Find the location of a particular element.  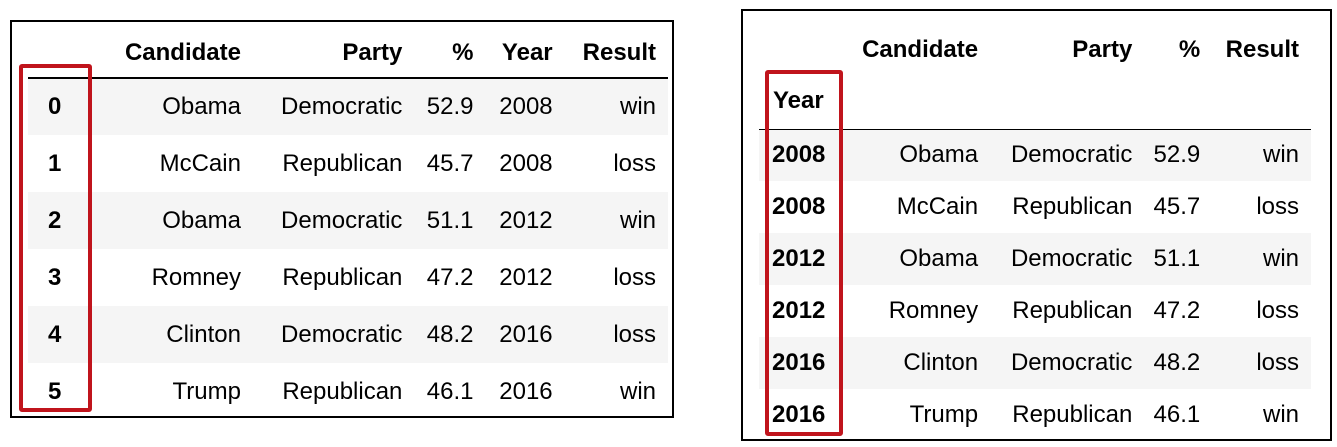

row-index: 1 is located at coordinates (55, 163).